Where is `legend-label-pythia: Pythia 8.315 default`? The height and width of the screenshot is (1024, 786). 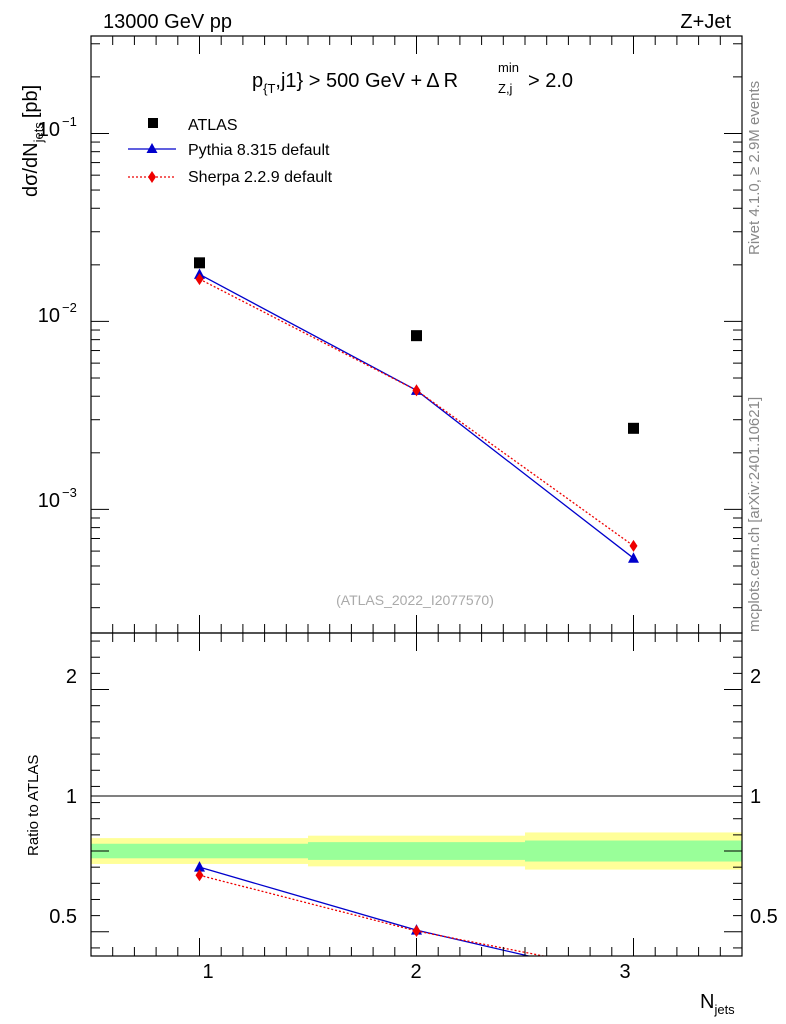
legend-label-pythia: Pythia 8.315 default is located at coordinates (259, 150).